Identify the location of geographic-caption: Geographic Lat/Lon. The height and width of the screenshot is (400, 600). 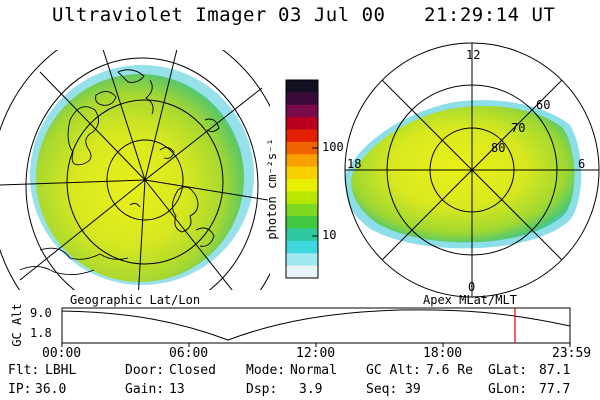
(135, 300).